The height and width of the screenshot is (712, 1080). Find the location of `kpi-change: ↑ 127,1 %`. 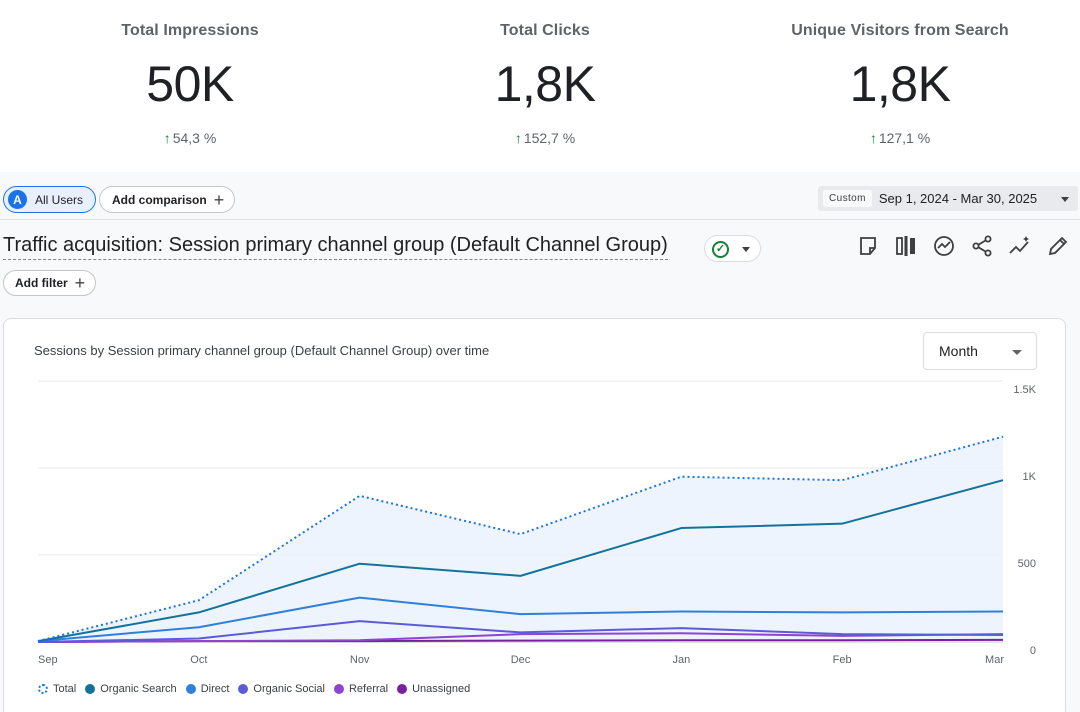

kpi-change: ↑ 127,1 % is located at coordinates (900, 138).